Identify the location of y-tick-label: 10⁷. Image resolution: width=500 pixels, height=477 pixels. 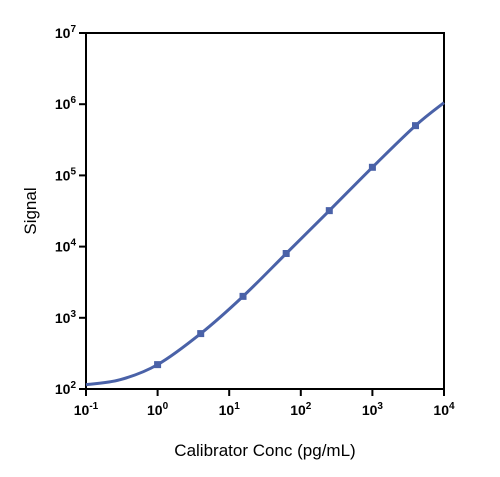
(66, 32).